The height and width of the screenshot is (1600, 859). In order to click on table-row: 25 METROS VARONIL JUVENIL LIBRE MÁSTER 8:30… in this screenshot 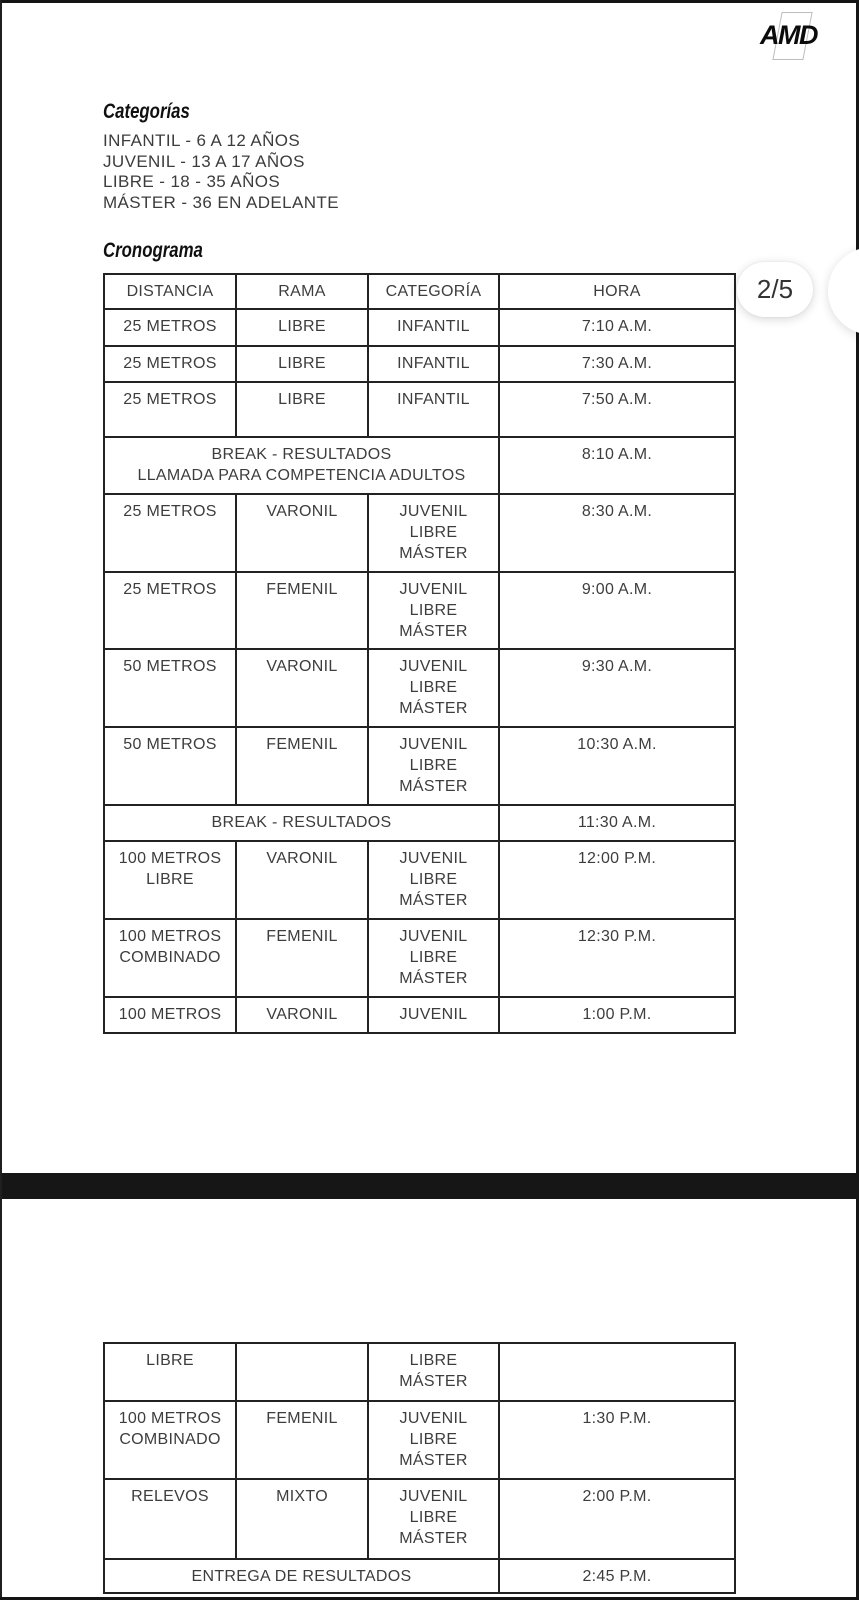, I will do `click(419, 533)`.